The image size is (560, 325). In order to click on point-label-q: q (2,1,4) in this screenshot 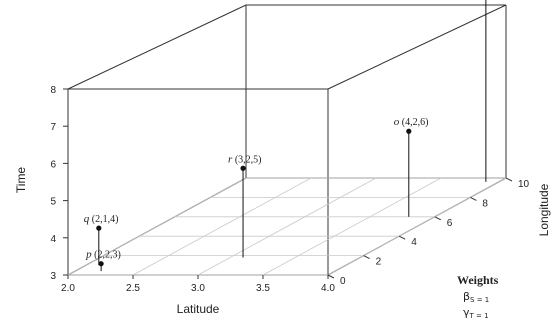, I will do `click(101, 219)`.